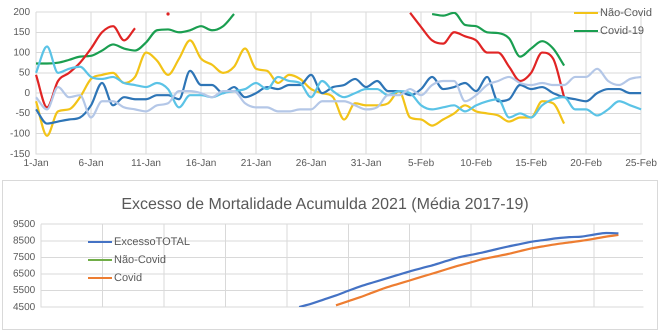  I want to click on y-tick-label: 50, so click(24, 73).